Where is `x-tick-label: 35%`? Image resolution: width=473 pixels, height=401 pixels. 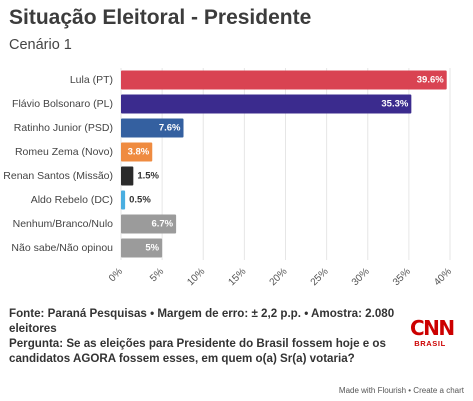
x-tick-label: 35% is located at coordinates (402, 277).